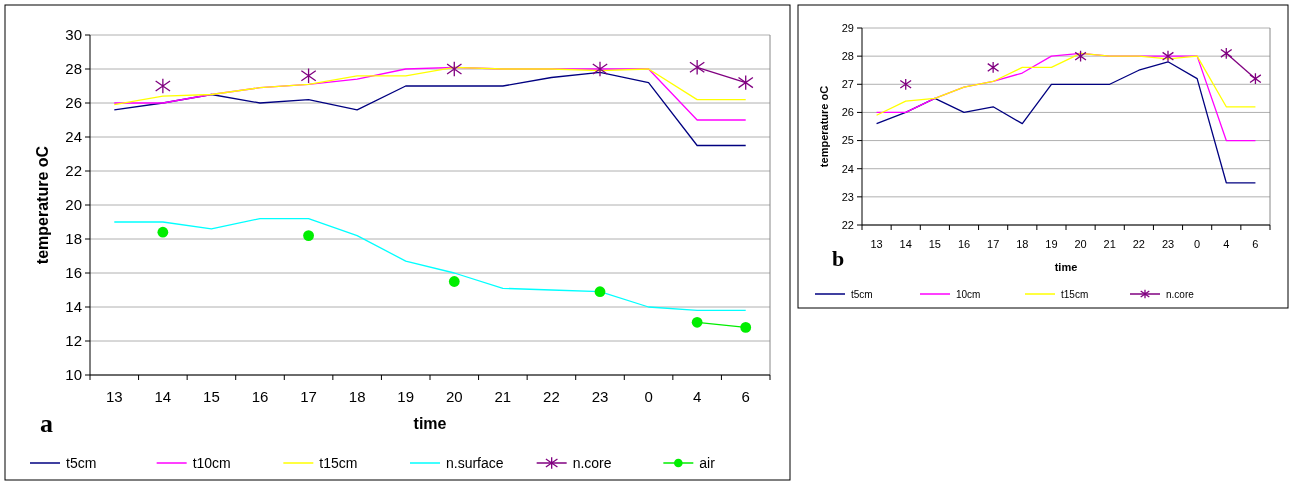 The image size is (1293, 483). Describe the element at coordinates (73, 273) in the screenshot. I see `y-tick-label: 16` at that location.